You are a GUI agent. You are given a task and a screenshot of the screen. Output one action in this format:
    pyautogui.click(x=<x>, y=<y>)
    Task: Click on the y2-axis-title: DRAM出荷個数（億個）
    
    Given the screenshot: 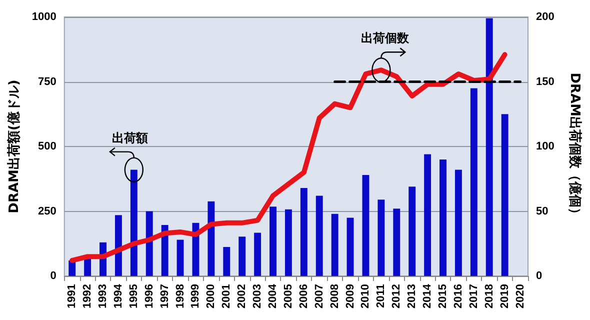 What is the action you would take?
    pyautogui.click(x=575, y=146)
    